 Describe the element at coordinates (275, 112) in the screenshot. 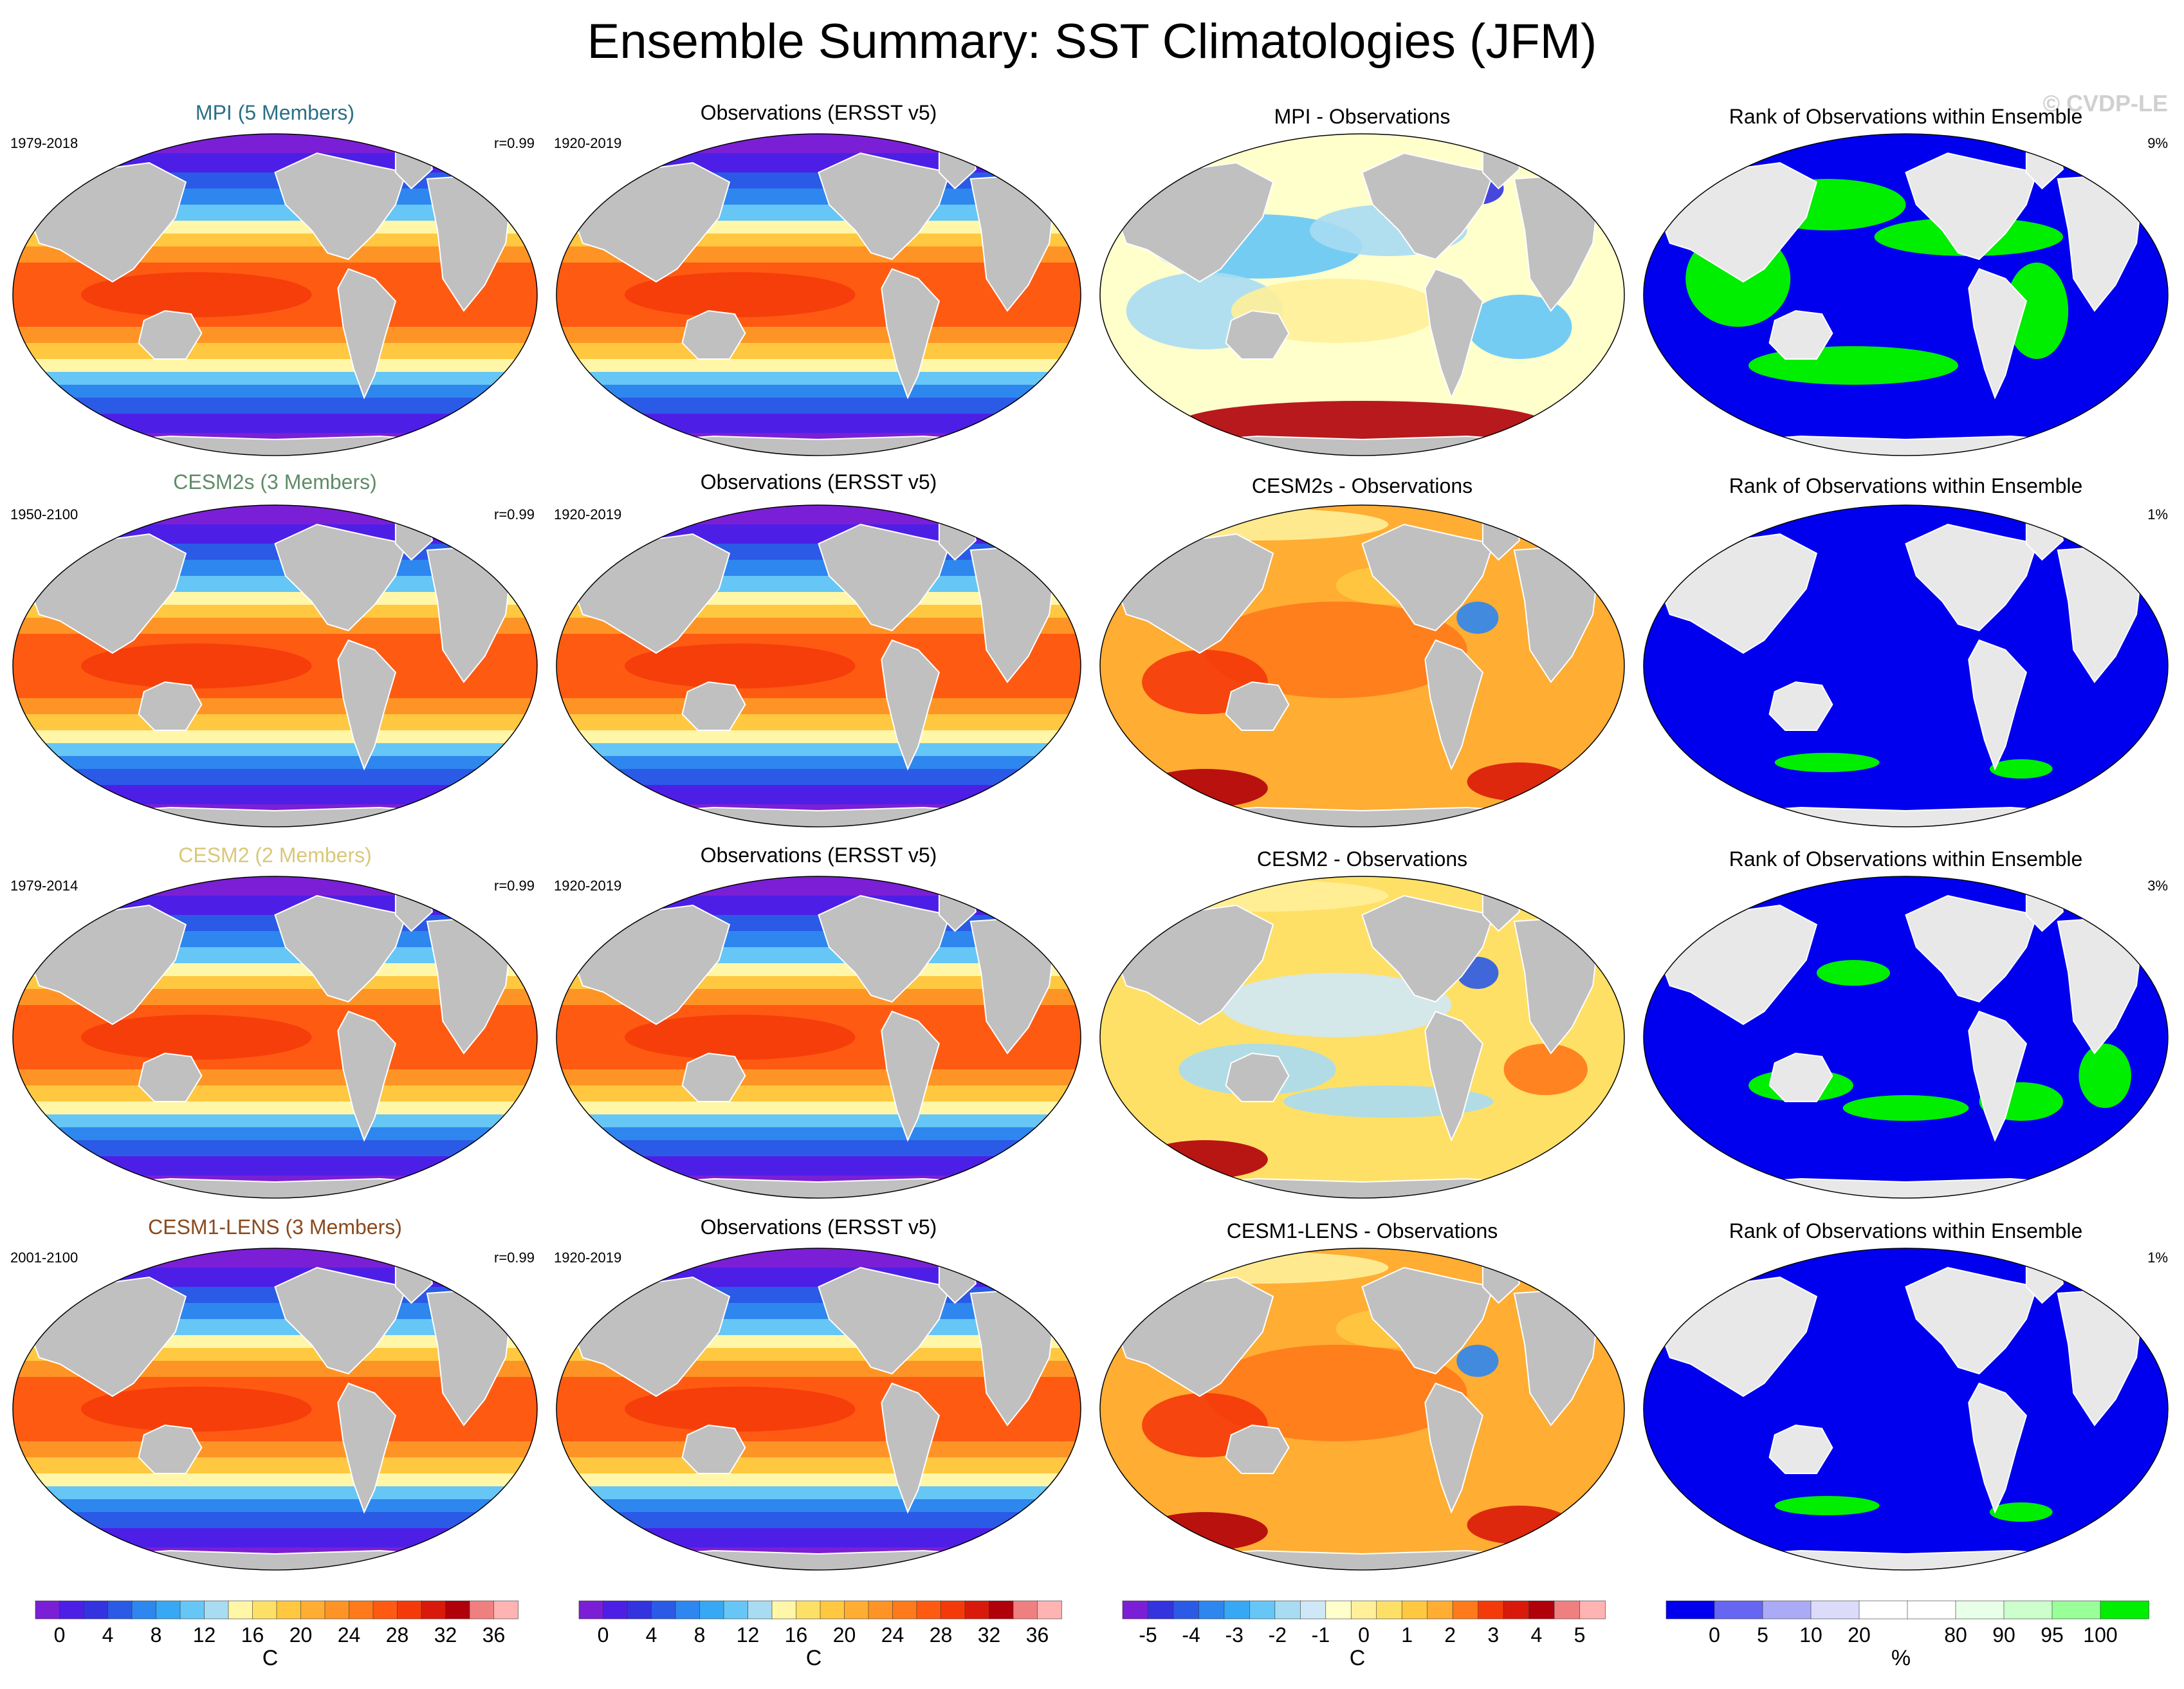

I see `model-title-row1: MPI (5 Members)` at that location.